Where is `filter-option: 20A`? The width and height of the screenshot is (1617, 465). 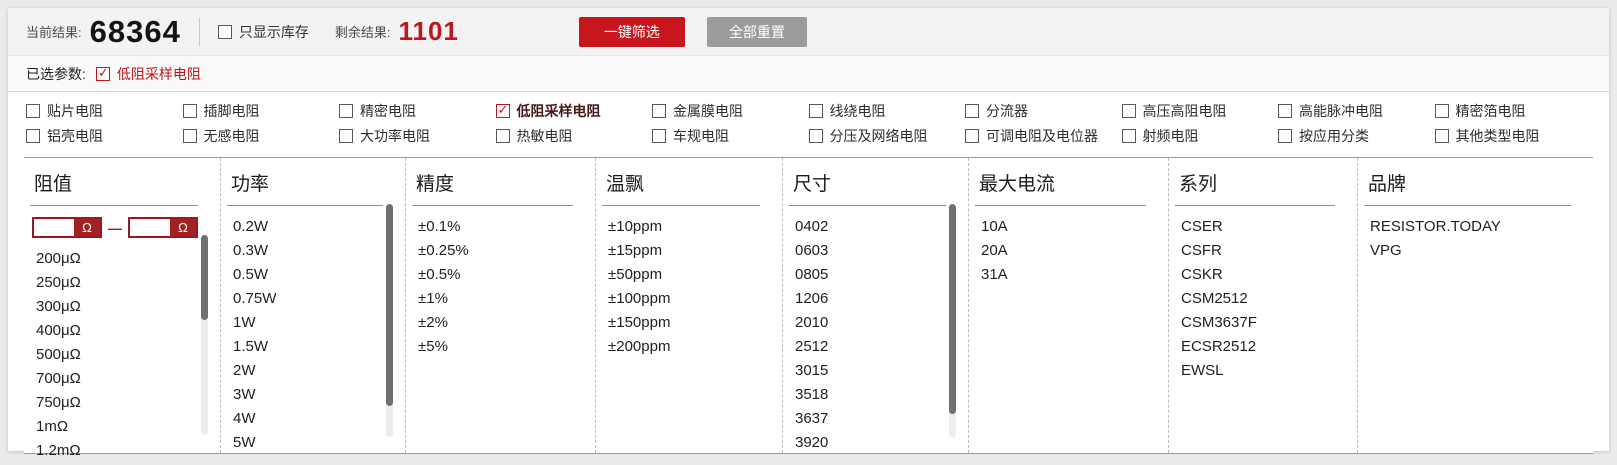
filter-option: 20A is located at coordinates (994, 250).